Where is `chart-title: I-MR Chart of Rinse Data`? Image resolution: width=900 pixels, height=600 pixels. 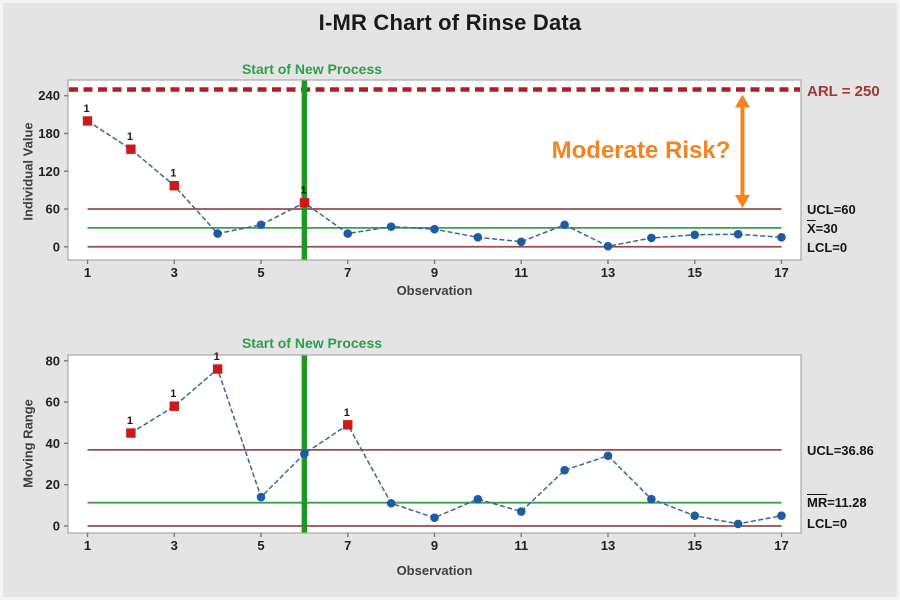 chart-title: I-MR Chart of Rinse Data is located at coordinates (450, 22).